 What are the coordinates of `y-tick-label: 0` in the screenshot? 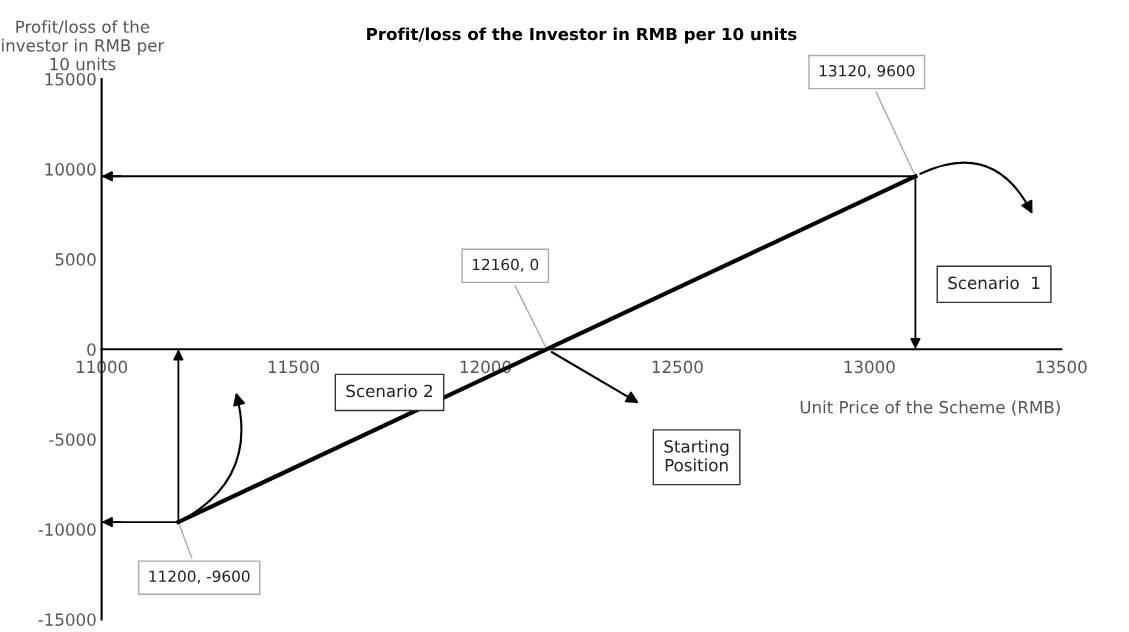 It's located at (91, 349).